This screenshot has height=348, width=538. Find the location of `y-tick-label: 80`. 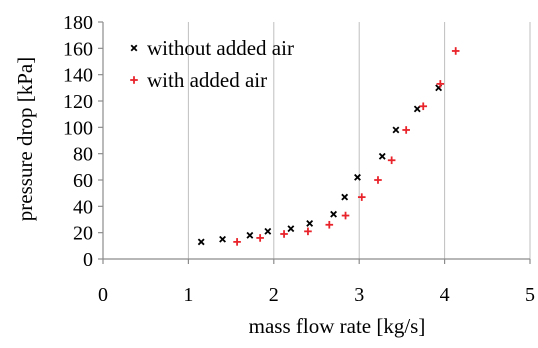

y-tick-label: 80 is located at coordinates (83, 155).